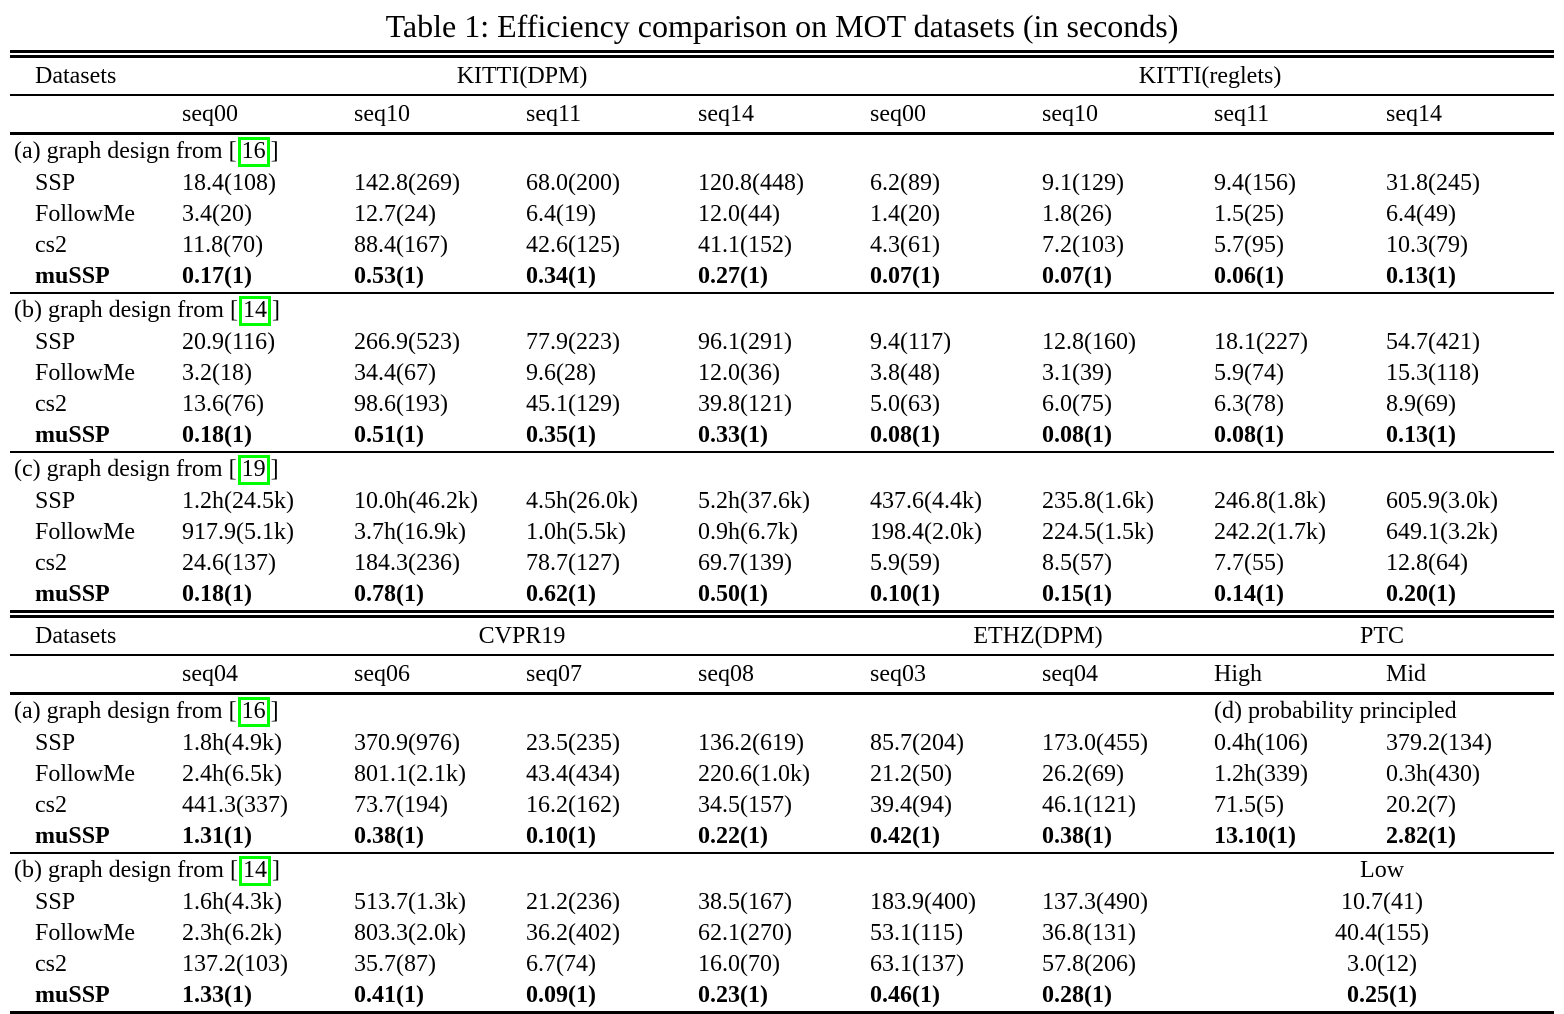  What do you see at coordinates (745, 933) in the screenshot?
I see `data-cell: 62.1(270)` at bounding box center [745, 933].